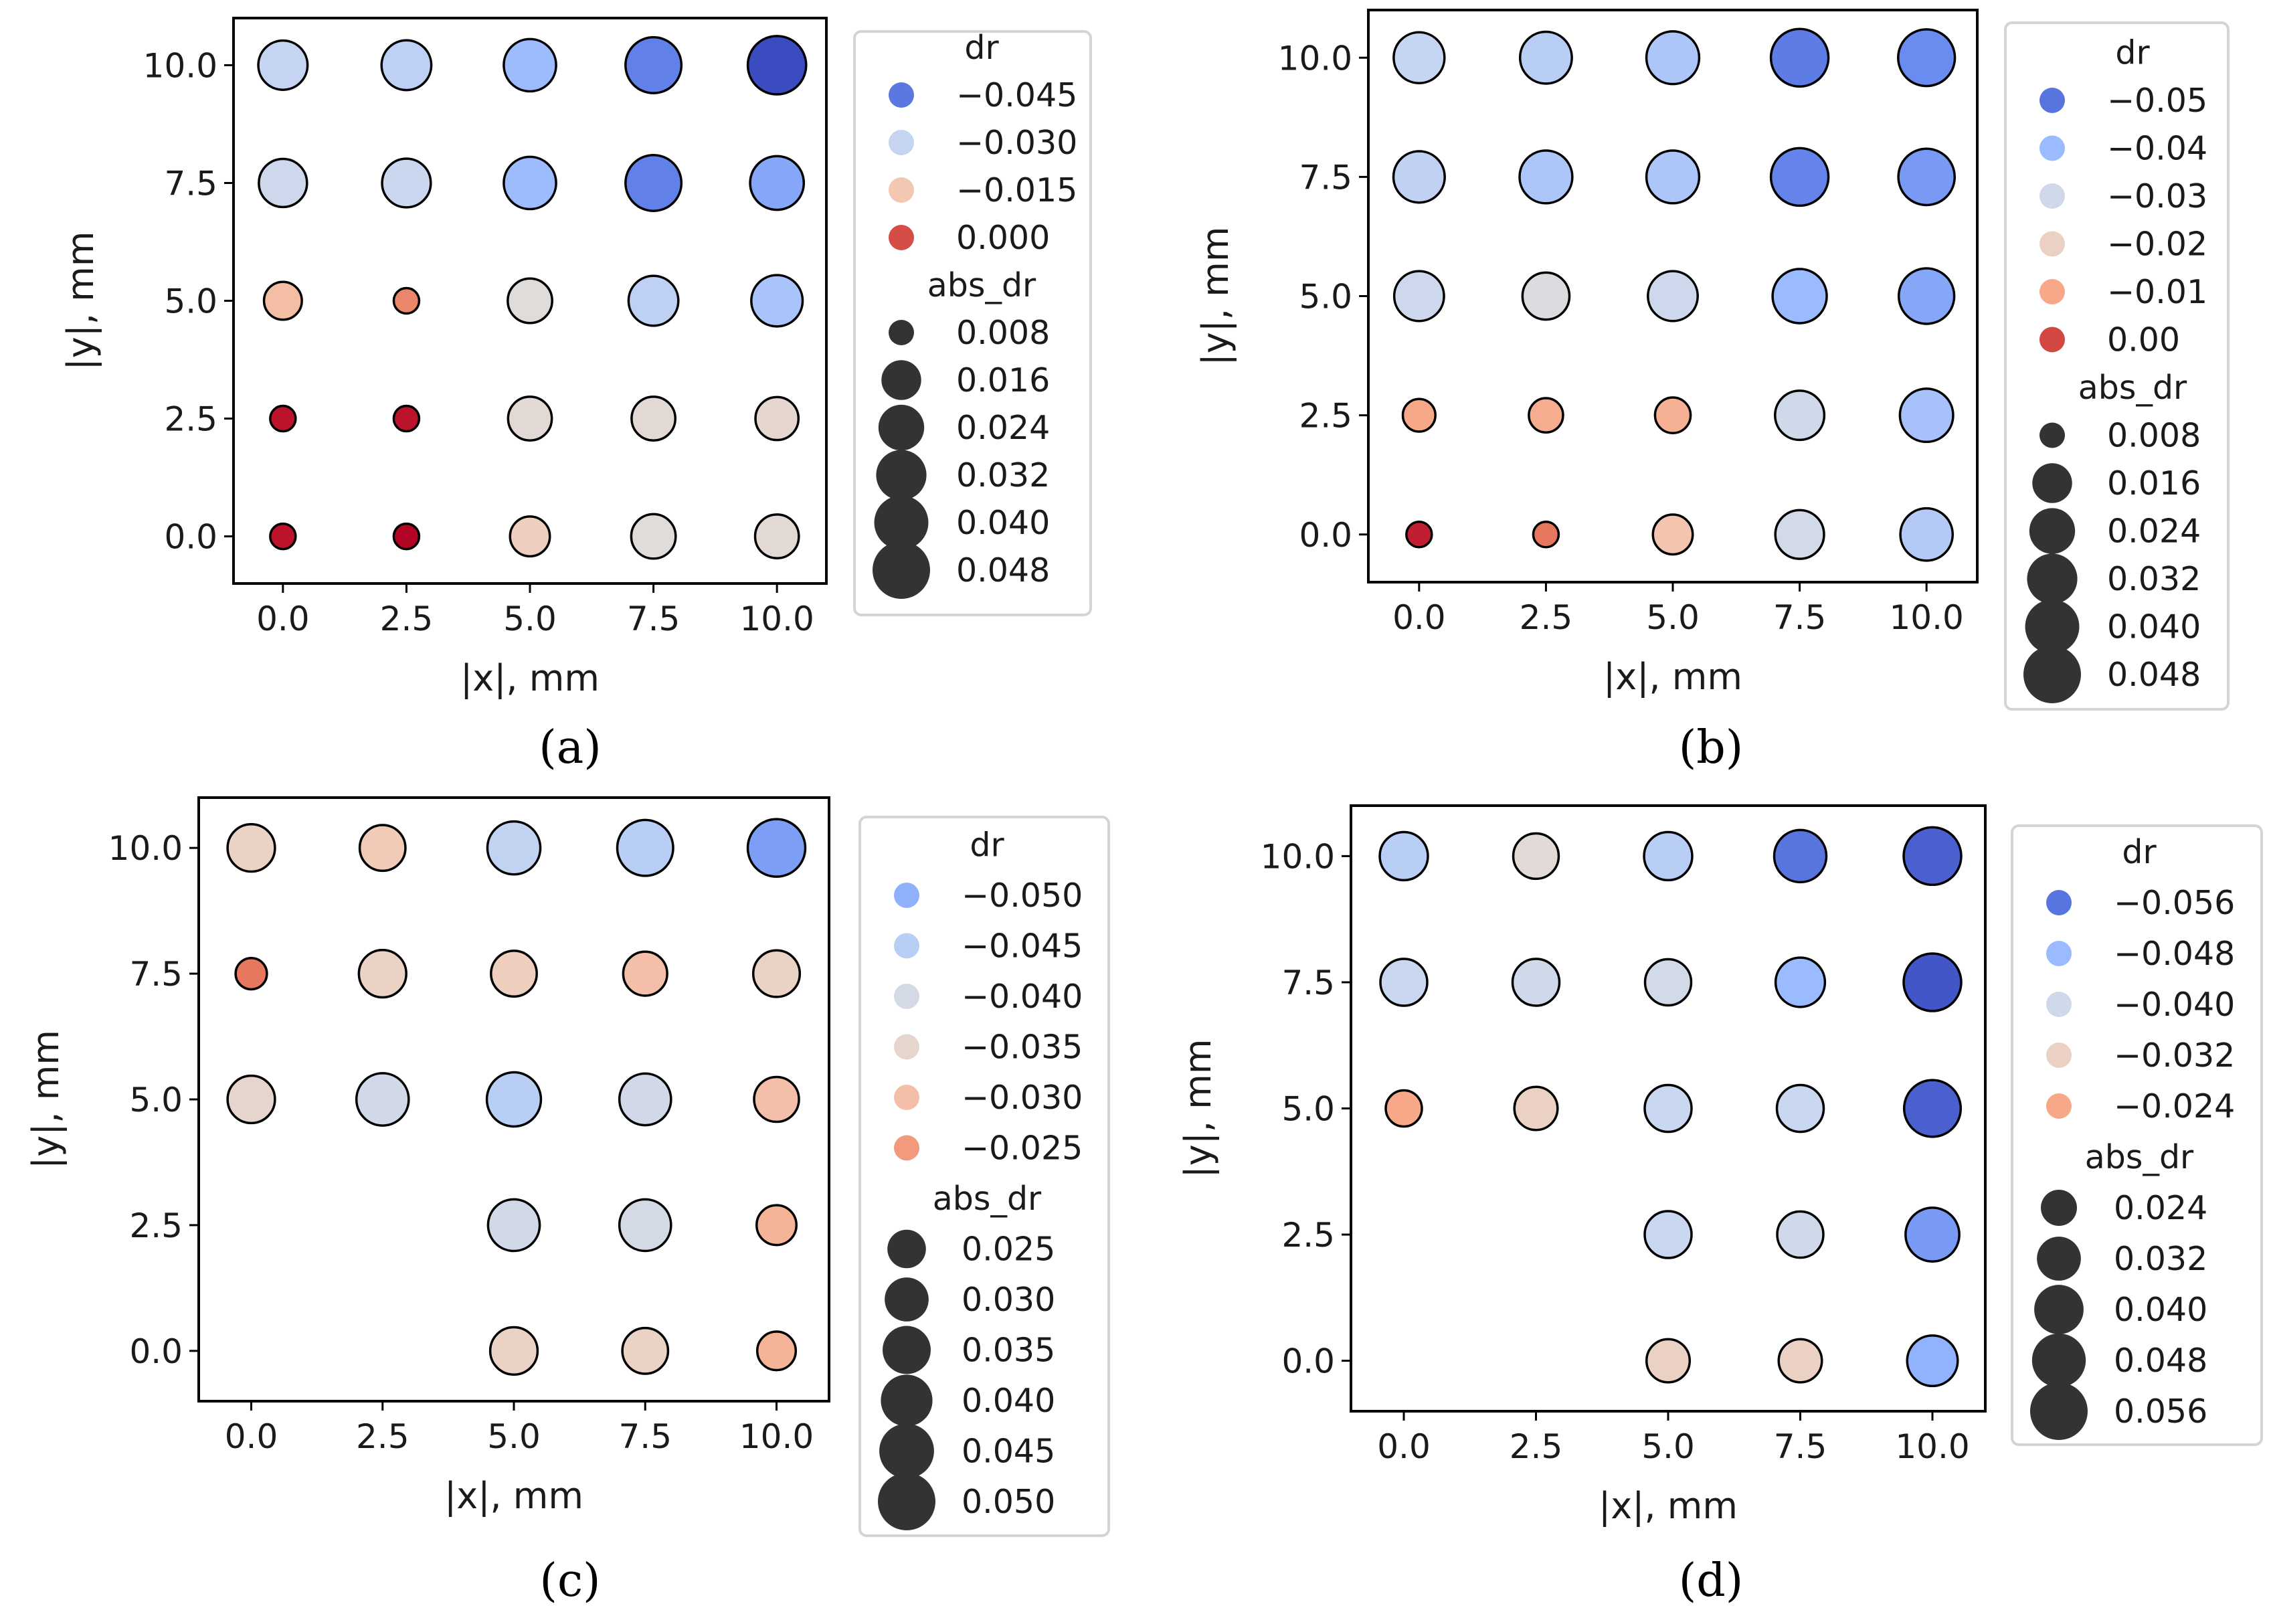 The height and width of the screenshot is (1624, 2269). Describe the element at coordinates (1016, 143) in the screenshot. I see `legend-color-label: −0.030` at that location.